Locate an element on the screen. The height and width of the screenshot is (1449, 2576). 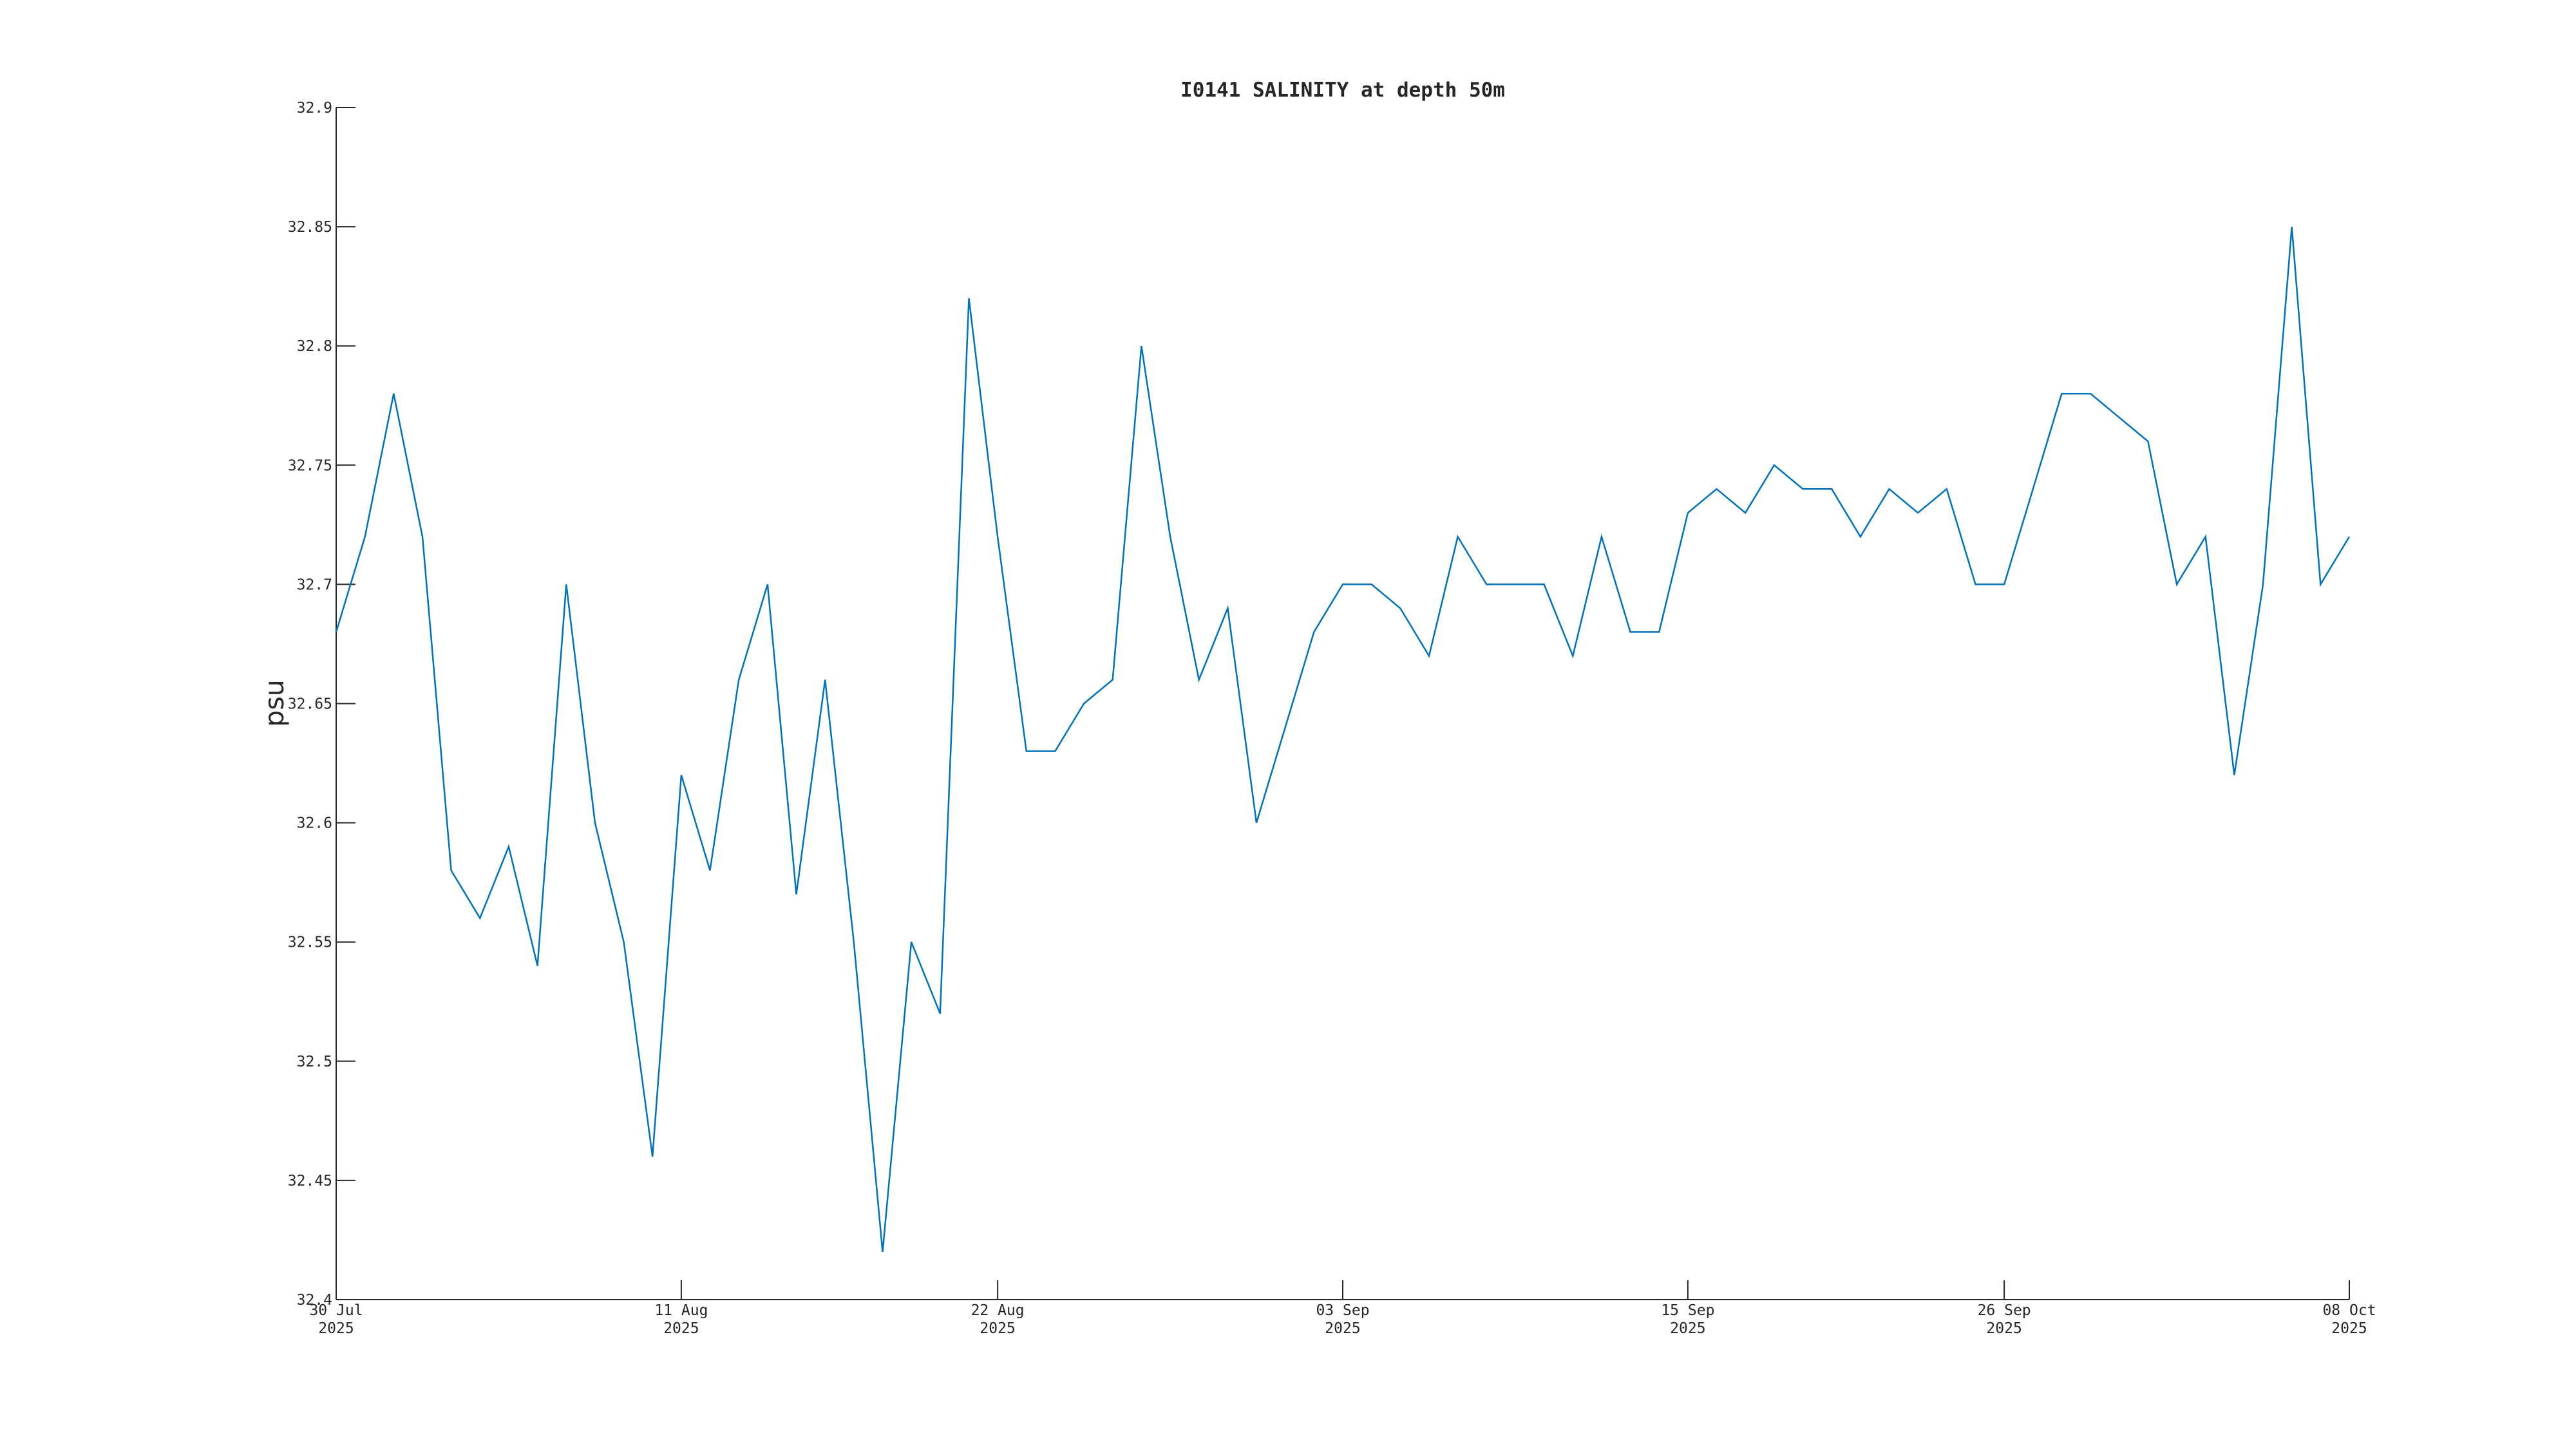
y-tick-label: 32.6 is located at coordinates (314, 823).